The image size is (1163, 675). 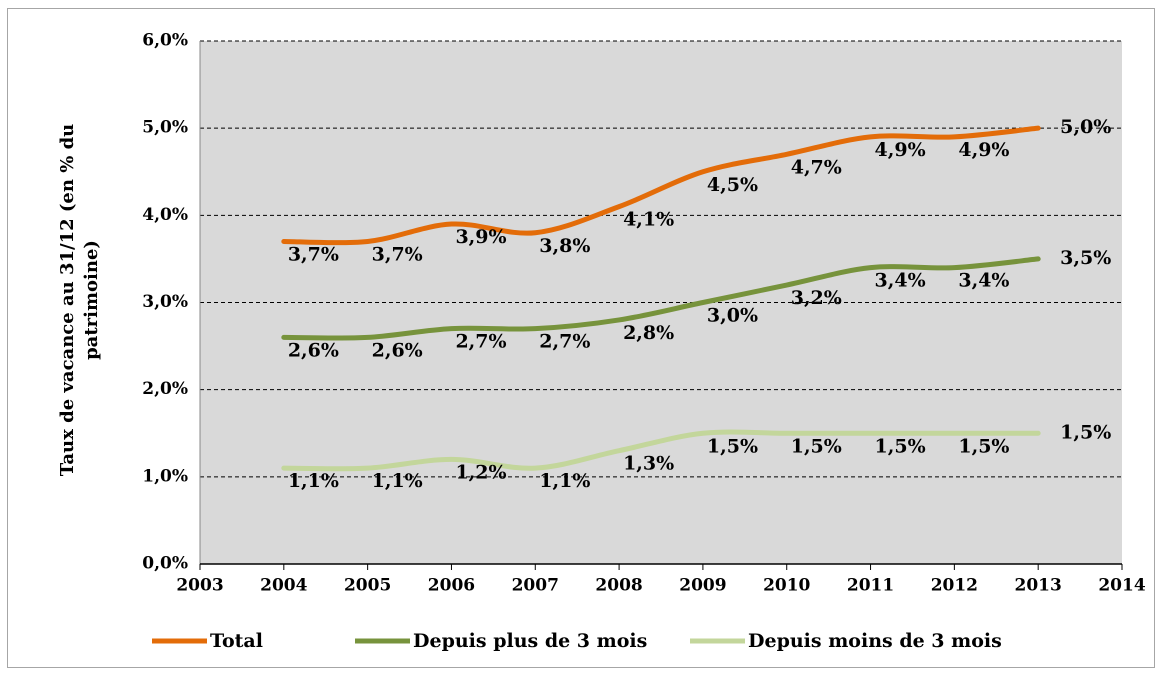 I want to click on data-label: 4,5%, so click(x=732, y=185).